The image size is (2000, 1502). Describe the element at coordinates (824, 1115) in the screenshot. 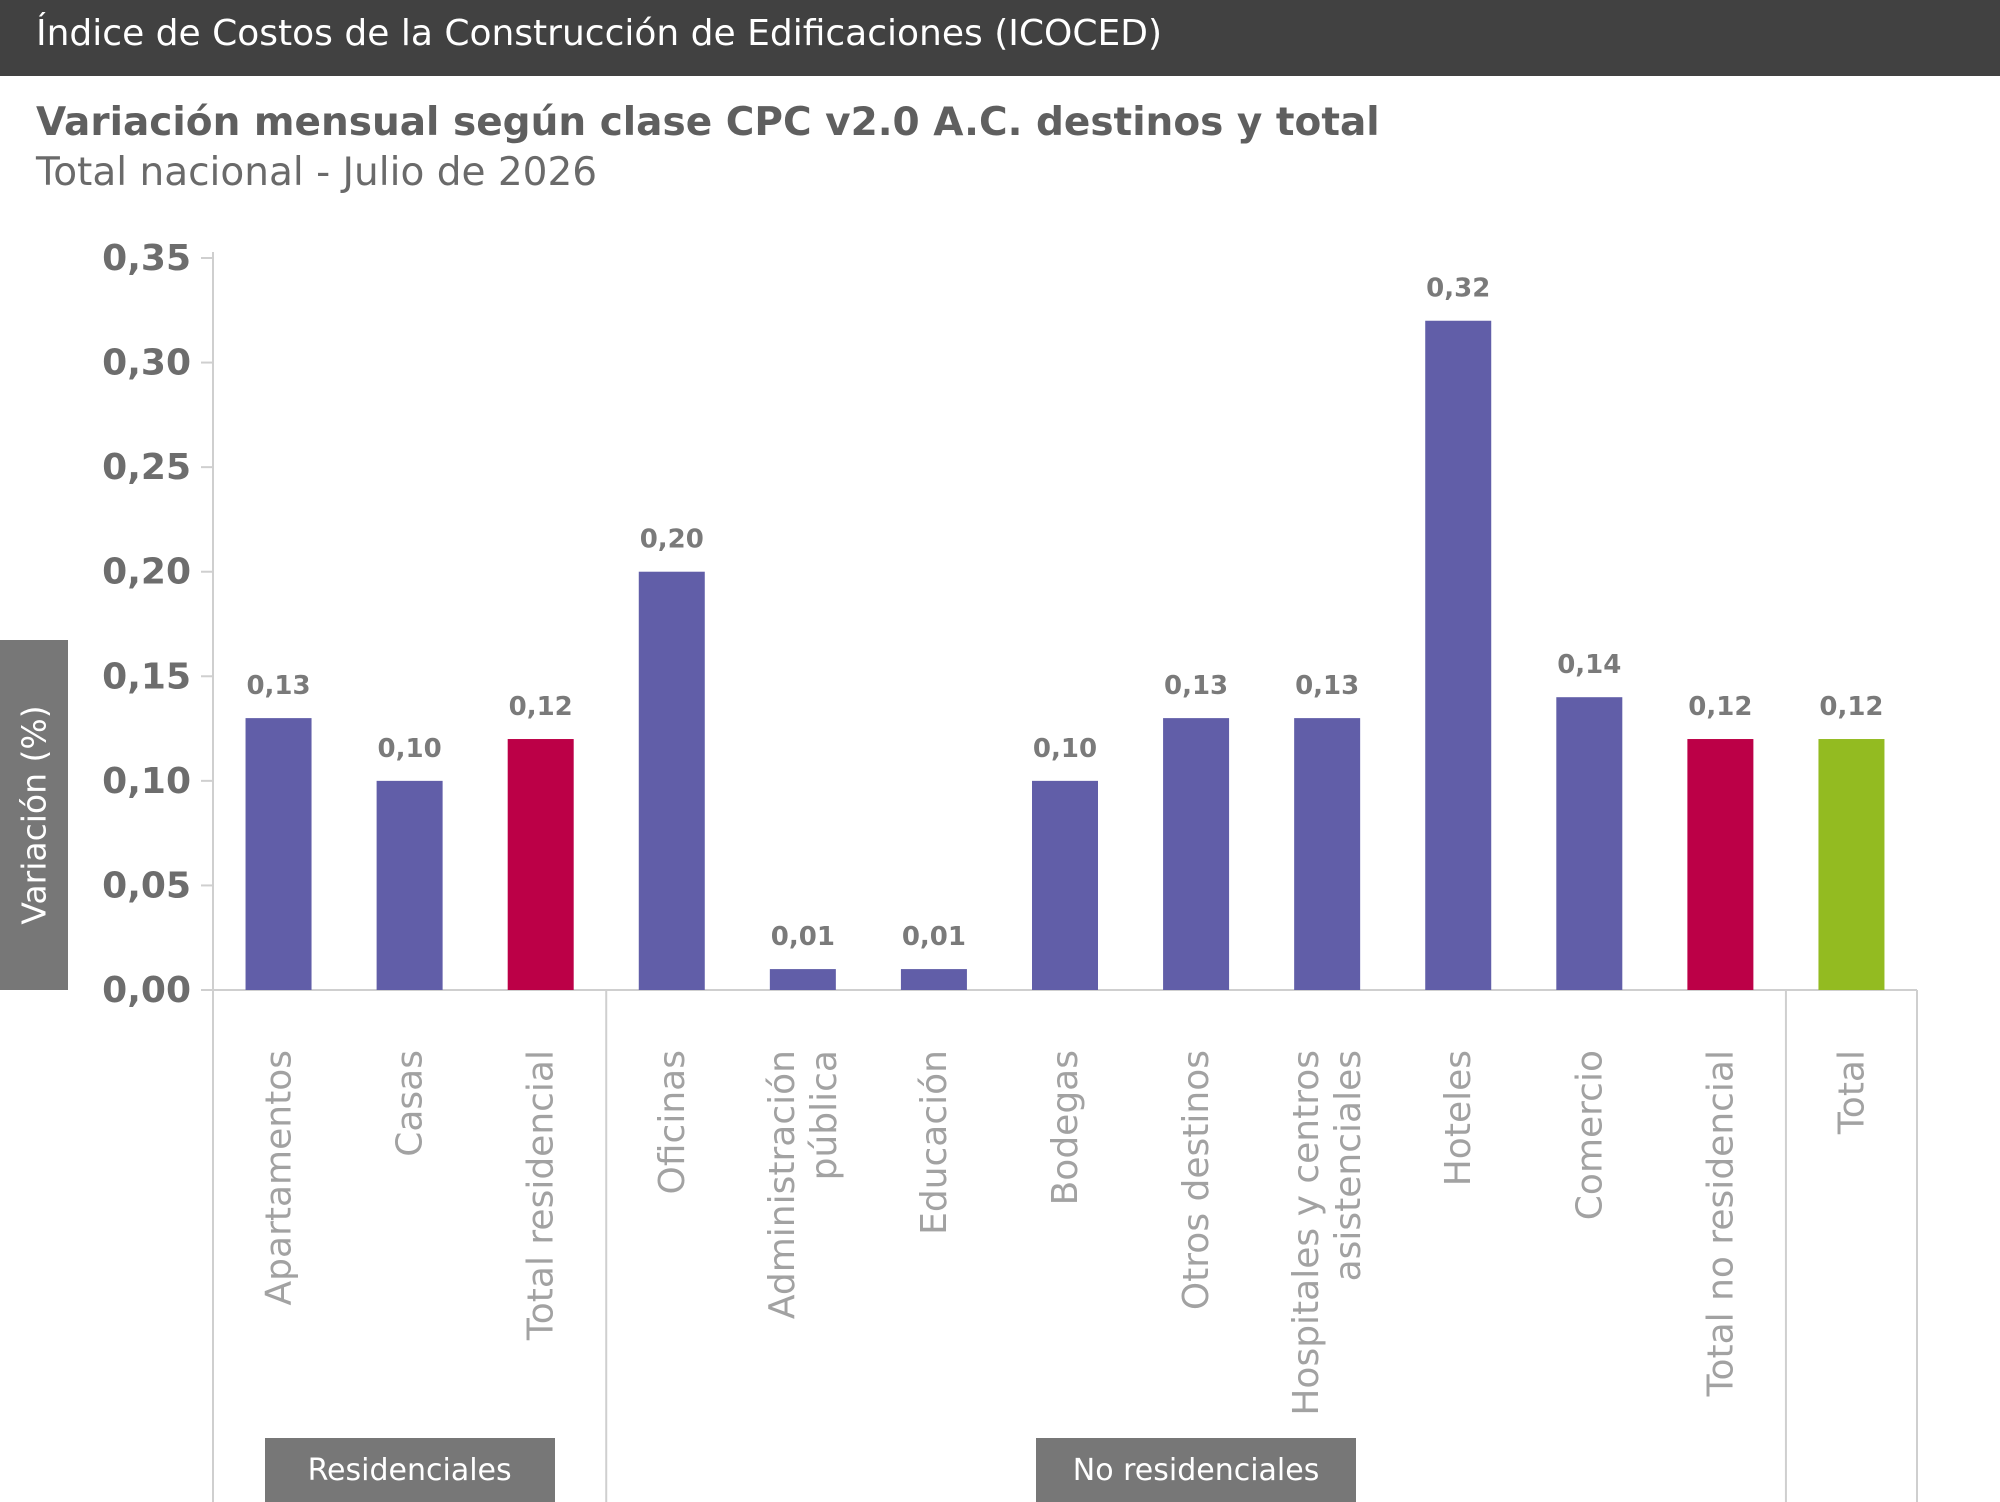

I see `x-category-label-line: pública` at that location.